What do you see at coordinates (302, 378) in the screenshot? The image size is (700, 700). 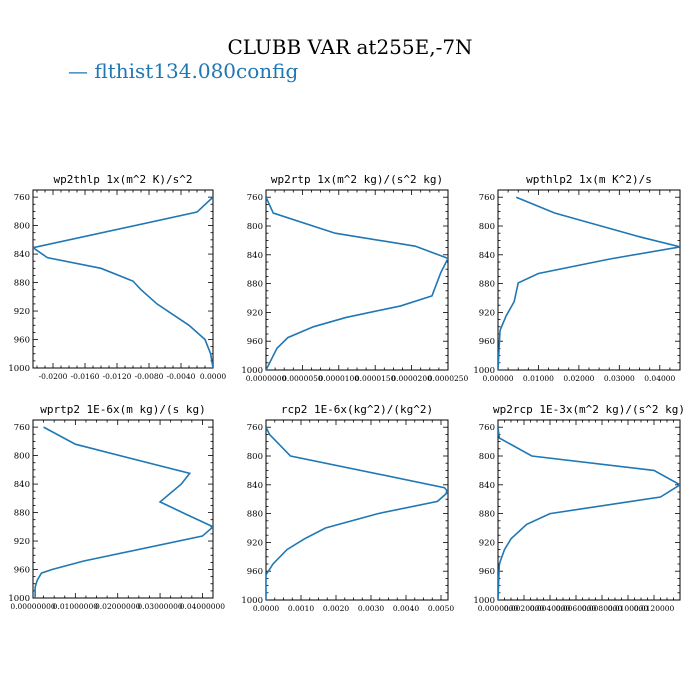 I see `x-tick-label: 0.0000050` at bounding box center [302, 378].